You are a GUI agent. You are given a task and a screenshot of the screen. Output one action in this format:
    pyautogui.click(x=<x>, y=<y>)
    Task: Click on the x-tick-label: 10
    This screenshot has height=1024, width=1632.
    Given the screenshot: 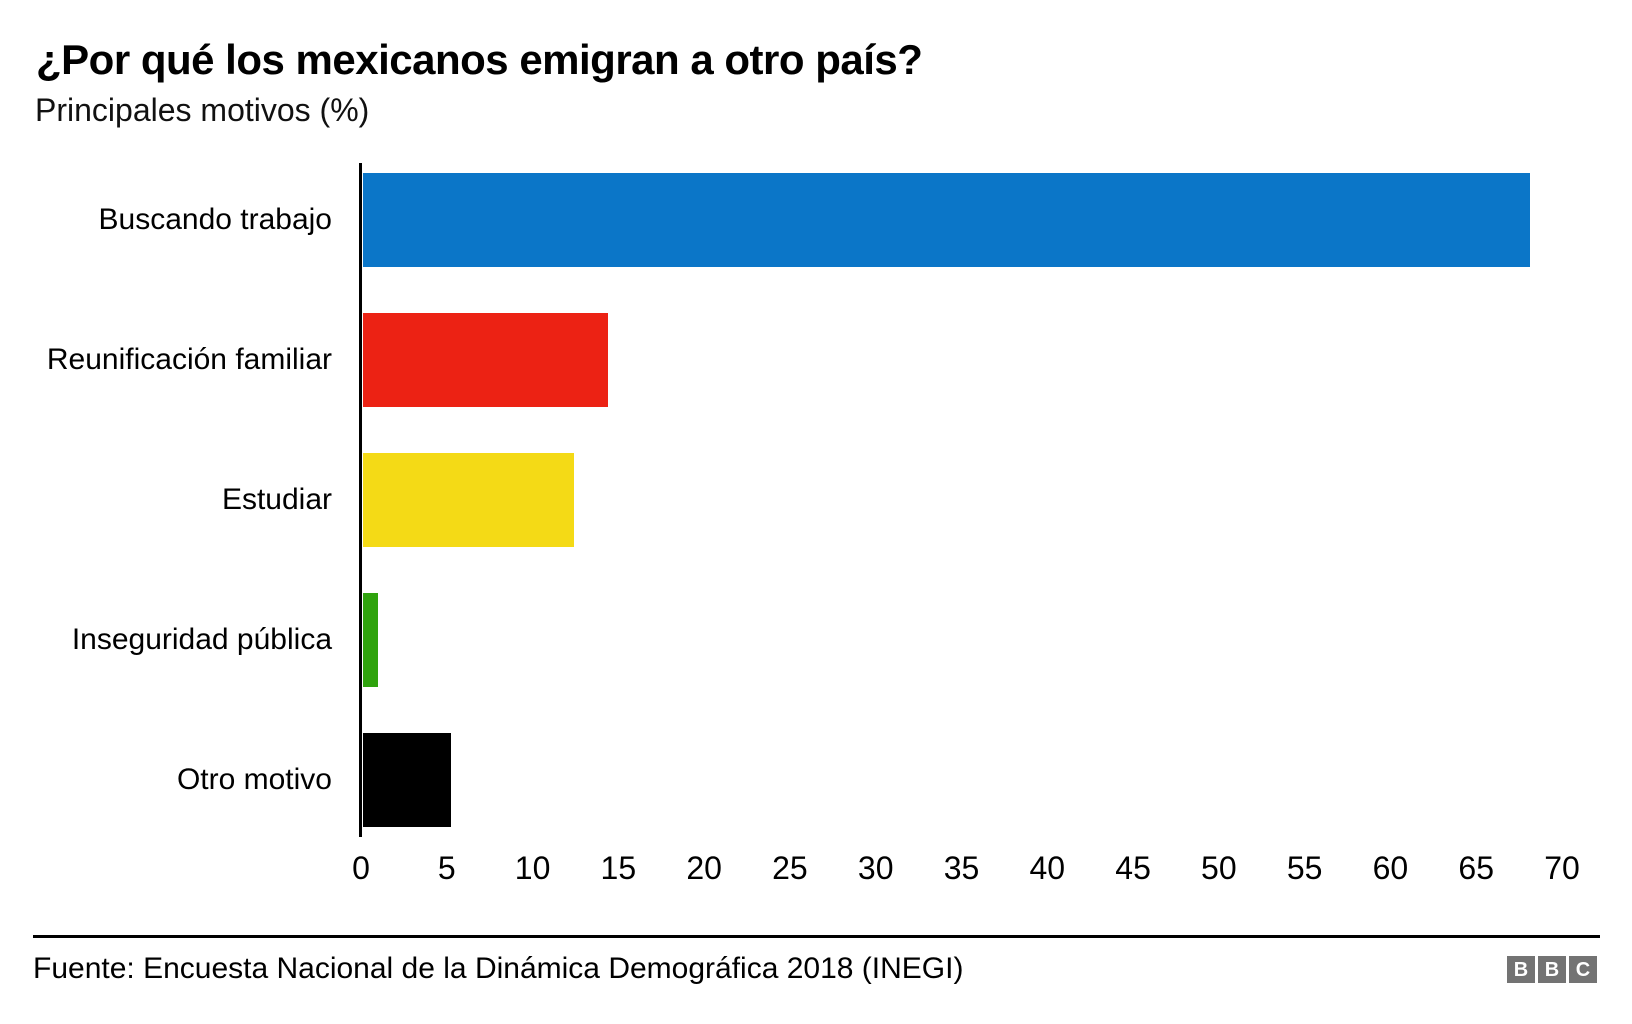 What is the action you would take?
    pyautogui.click(x=532, y=868)
    